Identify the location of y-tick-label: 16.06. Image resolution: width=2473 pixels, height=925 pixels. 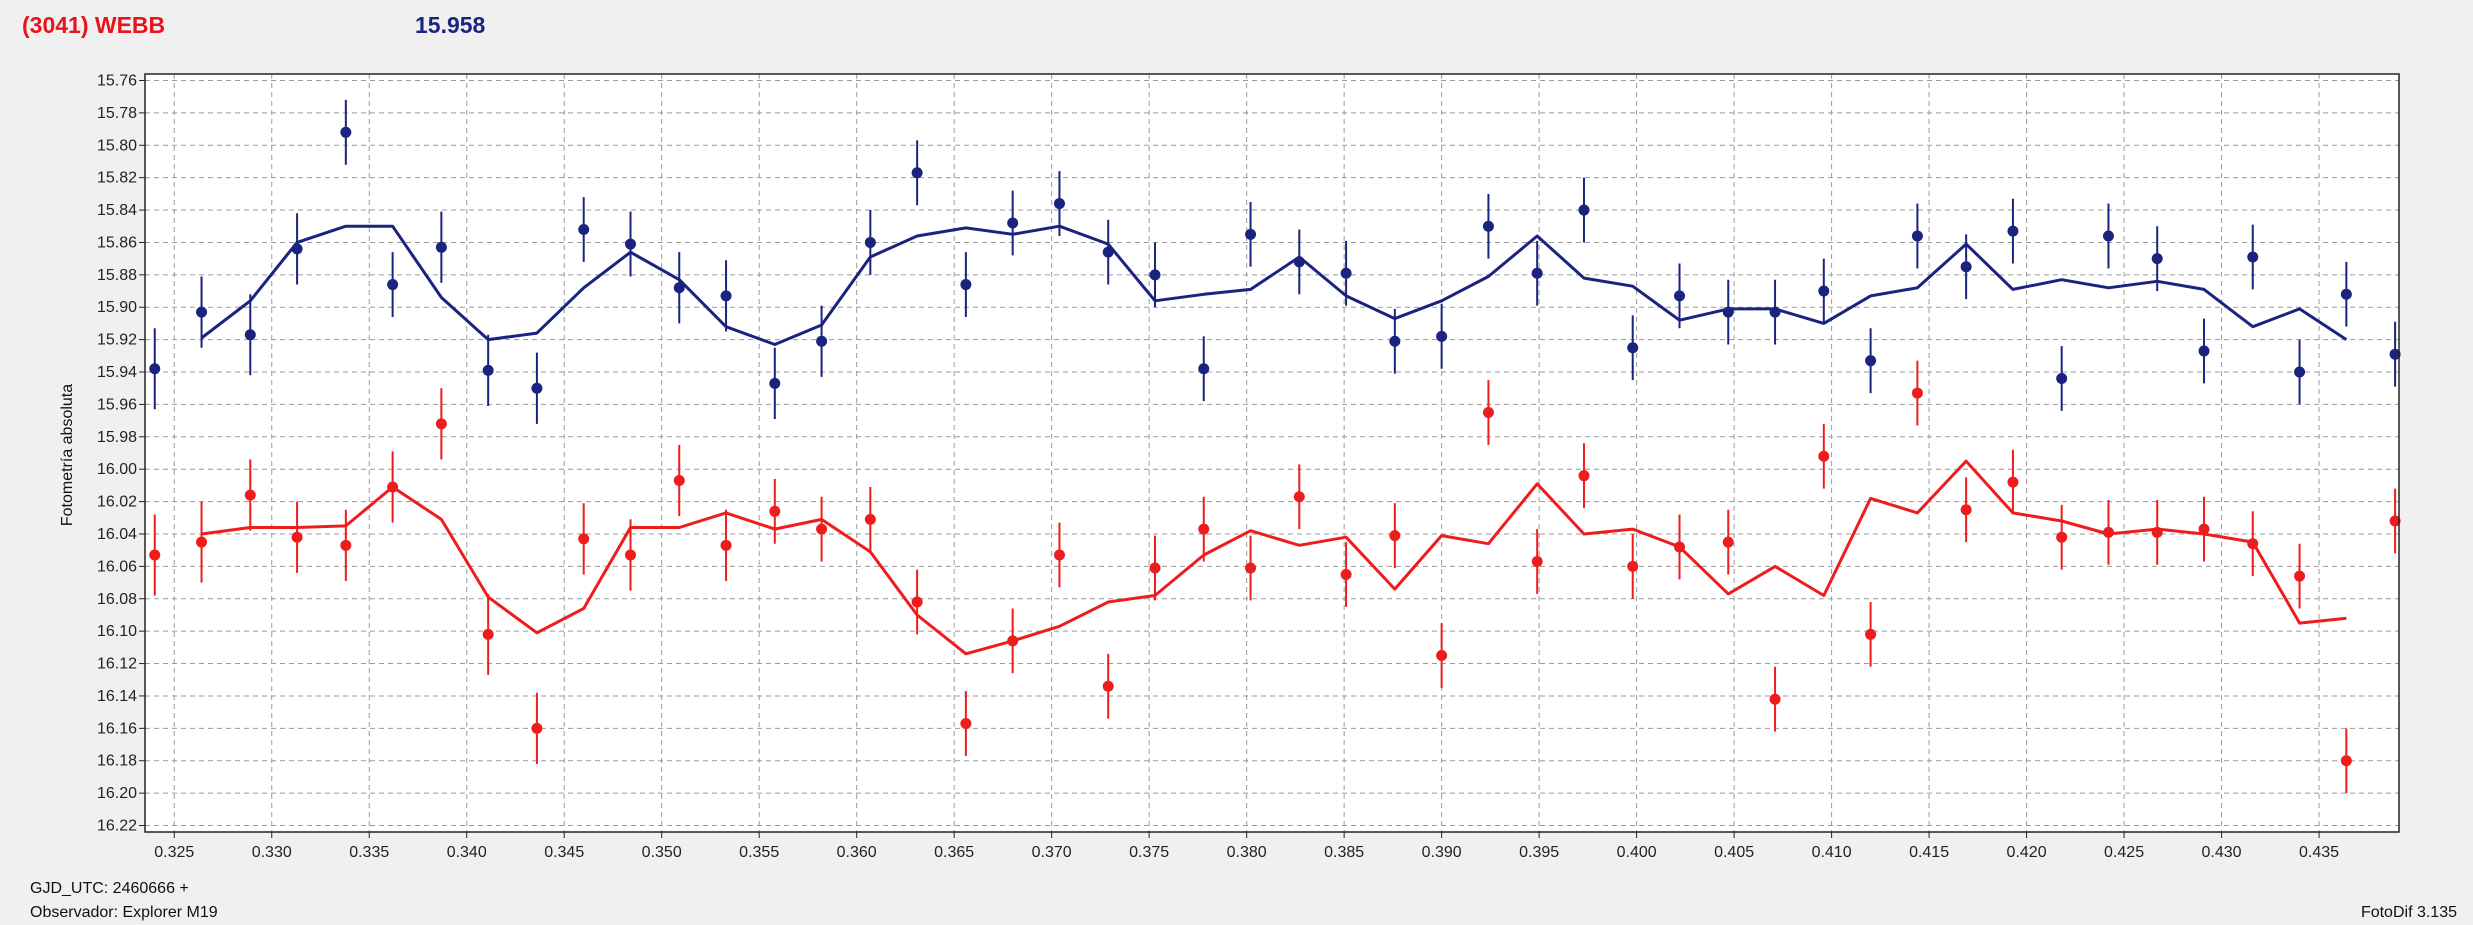
(117, 566).